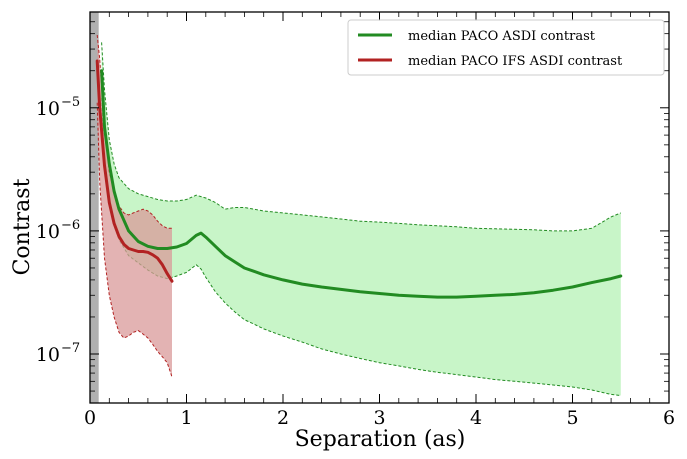  What do you see at coordinates (380, 439) in the screenshot?
I see `x-axis-label: Separation (as)` at bounding box center [380, 439].